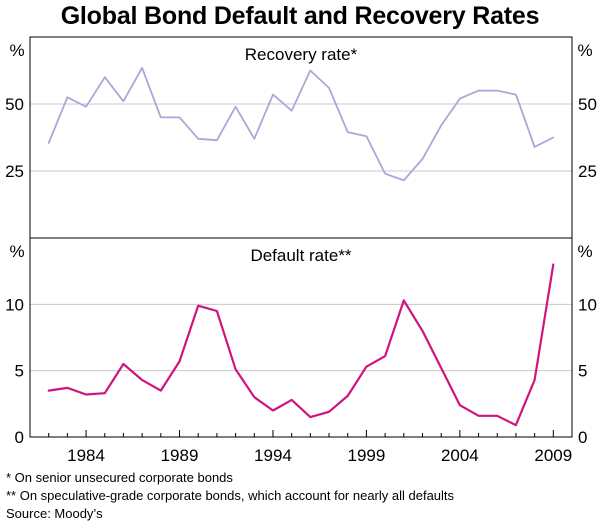 Image resolution: width=600 pixels, height=525 pixels. Describe the element at coordinates (584, 251) in the screenshot. I see `bottom-unit-right: %` at that location.